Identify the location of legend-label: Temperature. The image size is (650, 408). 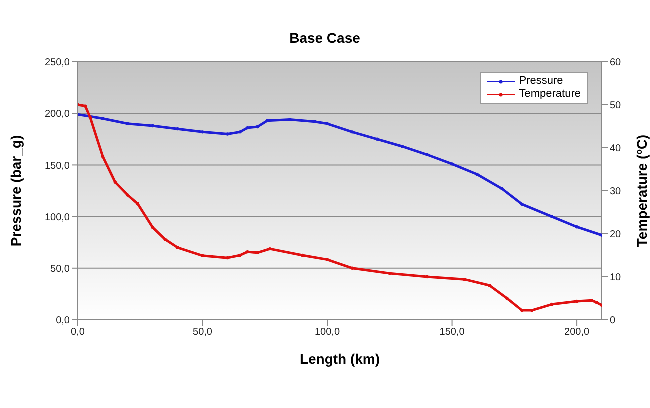
(550, 94).